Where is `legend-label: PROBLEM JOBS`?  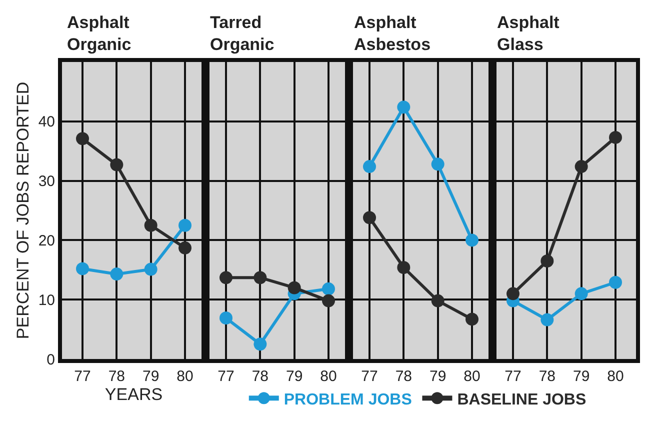 legend-label: PROBLEM JOBS is located at coordinates (348, 399).